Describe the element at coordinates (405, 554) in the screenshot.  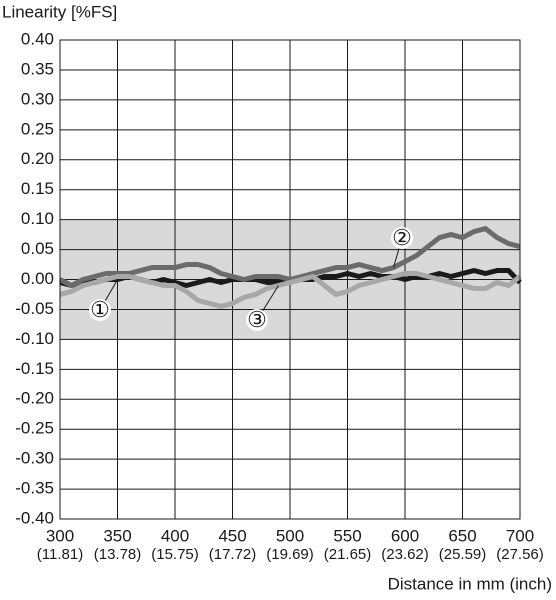
I see `x-tick-secondary-label: (23.62)` at that location.